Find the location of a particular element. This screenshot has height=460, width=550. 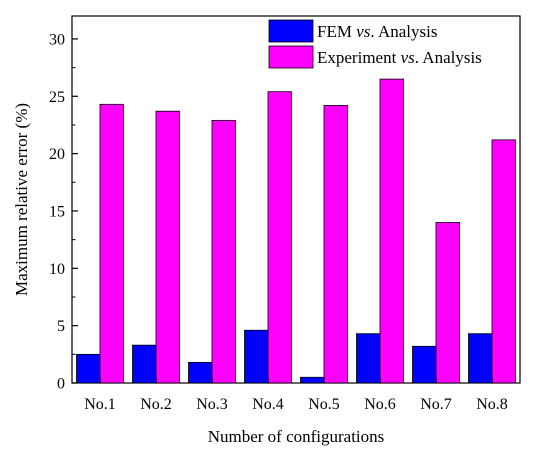

y-axis-title: Maximum relative error (%) is located at coordinates (21, 199).